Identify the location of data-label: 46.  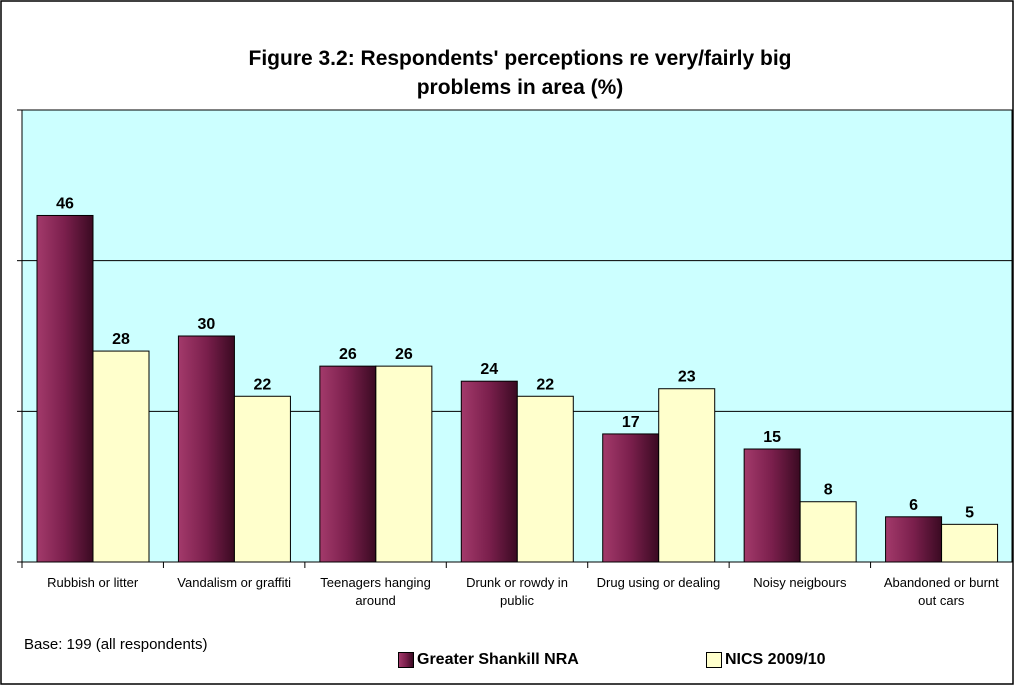
(65, 203).